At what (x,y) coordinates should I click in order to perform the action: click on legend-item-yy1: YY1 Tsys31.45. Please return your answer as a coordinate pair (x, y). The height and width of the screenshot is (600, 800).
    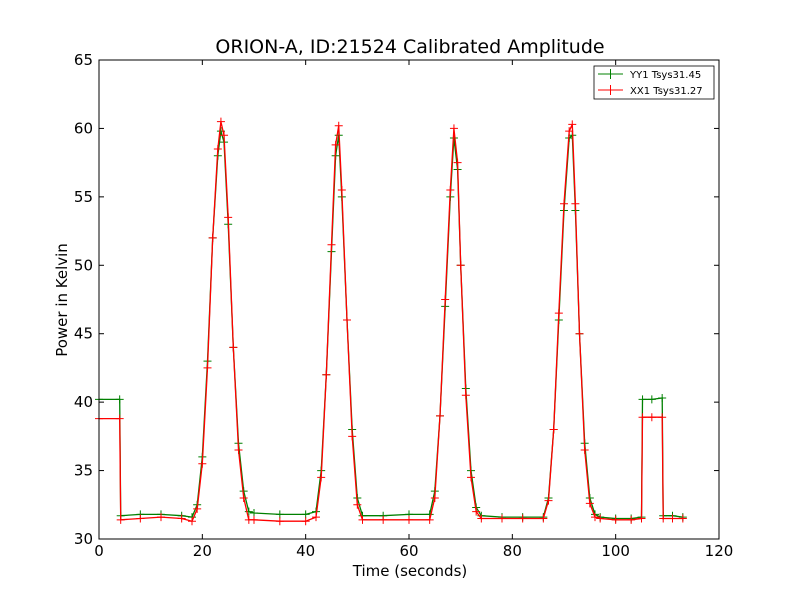
    Looking at the image, I should click on (649, 75).